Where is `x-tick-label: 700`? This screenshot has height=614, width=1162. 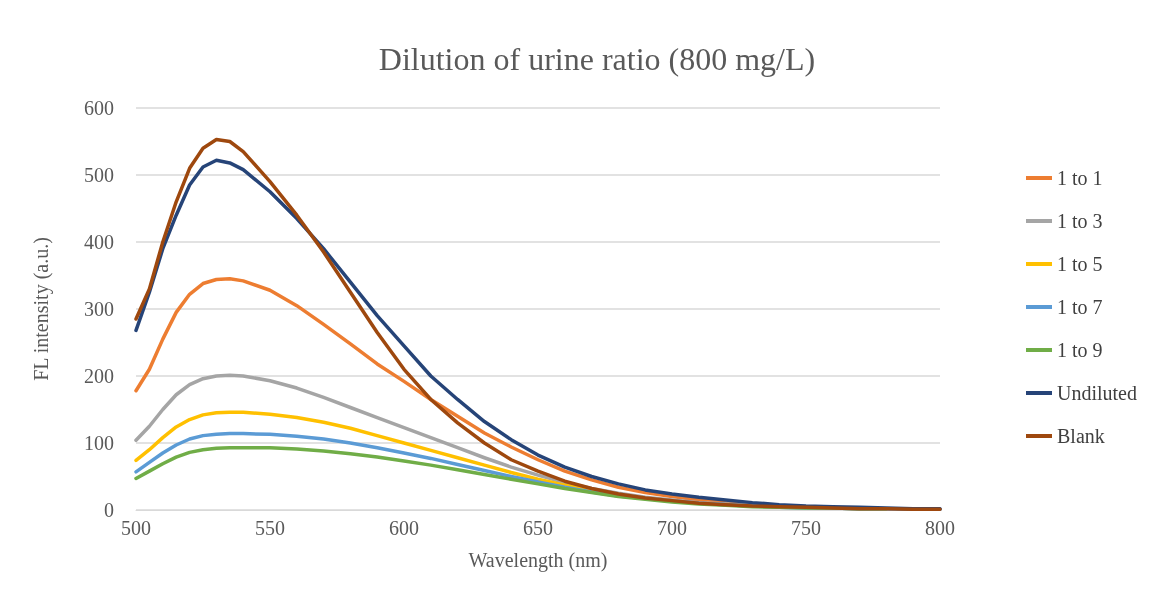 x-tick-label: 700 is located at coordinates (672, 528).